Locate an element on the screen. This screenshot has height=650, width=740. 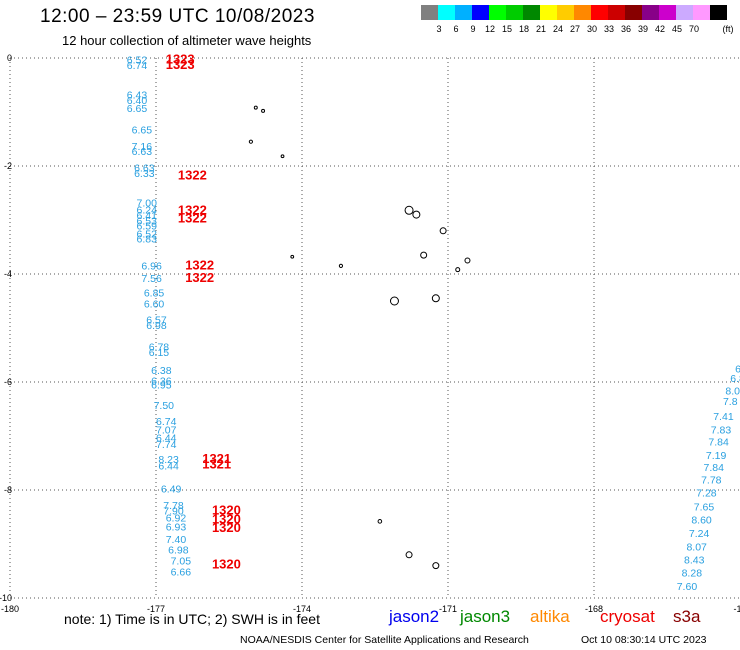
page-title: 12:00 – 23:59 UTC 10/08/2023 is located at coordinates (177, 16).